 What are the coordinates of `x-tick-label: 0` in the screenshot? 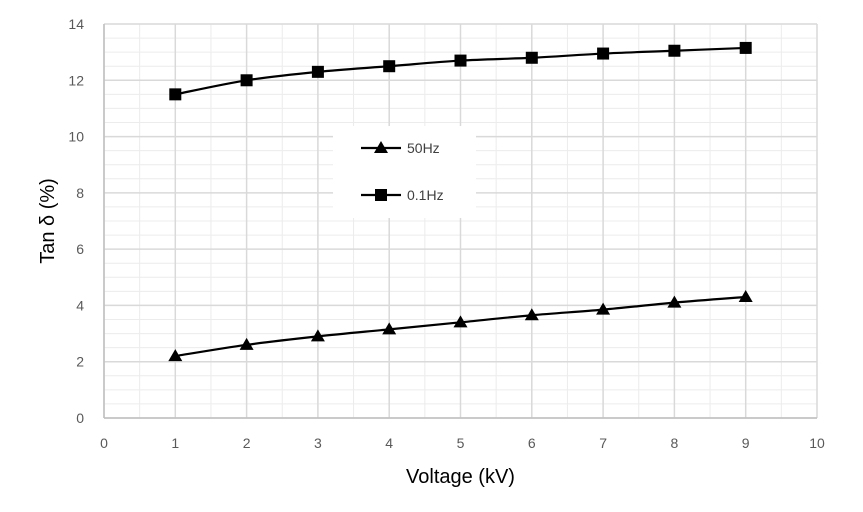 It's located at (104, 443).